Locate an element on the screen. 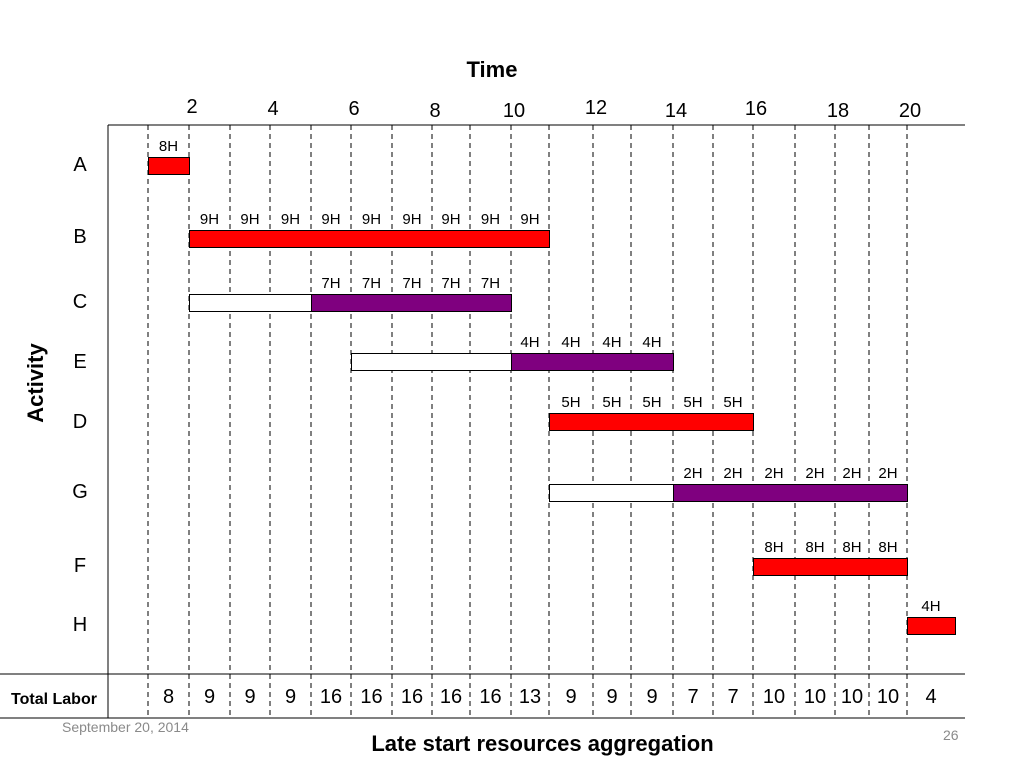 This screenshot has height=768, width=1024. total-labor-7: 16 is located at coordinates (451, 697).